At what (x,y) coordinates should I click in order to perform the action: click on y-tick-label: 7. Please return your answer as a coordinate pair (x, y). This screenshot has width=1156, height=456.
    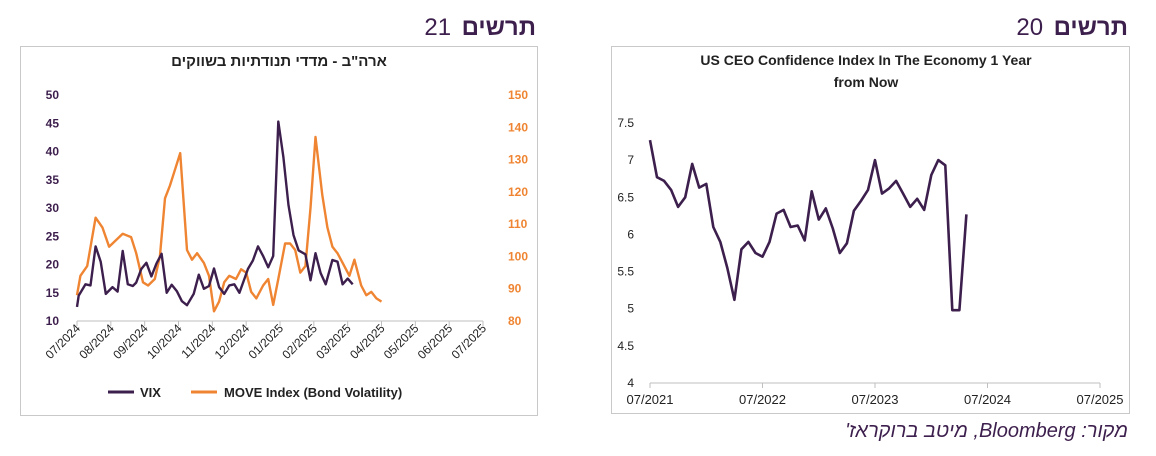
    Looking at the image, I should click on (630, 160).